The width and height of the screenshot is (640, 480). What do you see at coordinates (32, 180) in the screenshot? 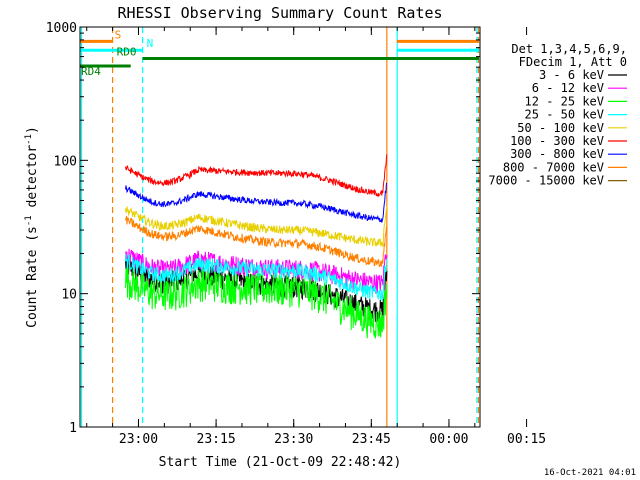
I see `y-axis-label-part: detector` at bounding box center [32, 180].